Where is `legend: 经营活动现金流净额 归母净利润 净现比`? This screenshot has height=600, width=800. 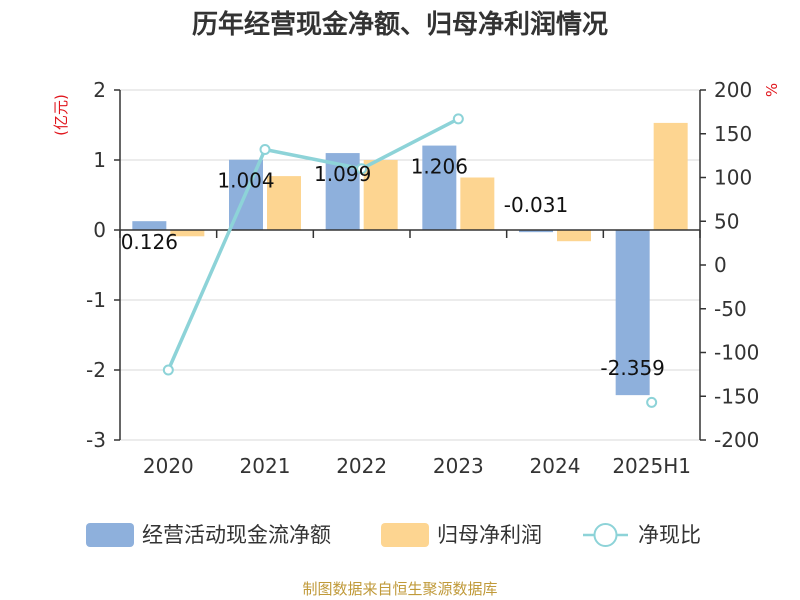
legend: 经营活动现金流净额 归母净利润 净现比 is located at coordinates (393, 535).